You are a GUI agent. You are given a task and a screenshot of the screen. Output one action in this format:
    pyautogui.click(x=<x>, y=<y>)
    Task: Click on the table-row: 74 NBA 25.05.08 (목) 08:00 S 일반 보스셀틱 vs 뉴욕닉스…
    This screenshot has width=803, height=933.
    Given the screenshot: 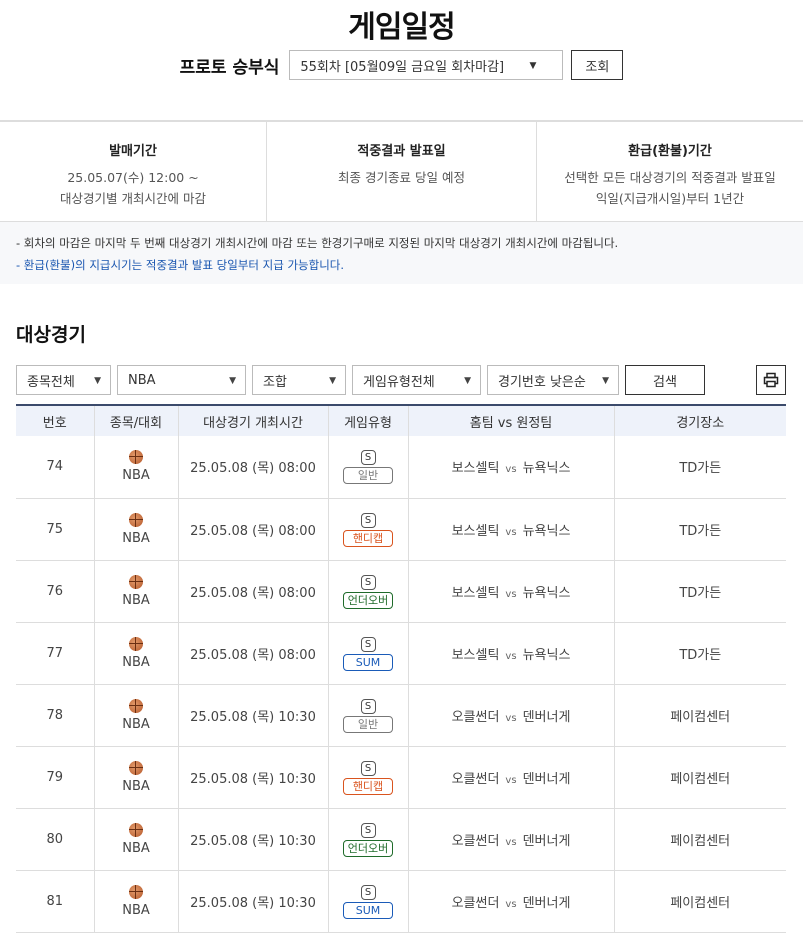 What is the action you would take?
    pyautogui.click(x=401, y=467)
    